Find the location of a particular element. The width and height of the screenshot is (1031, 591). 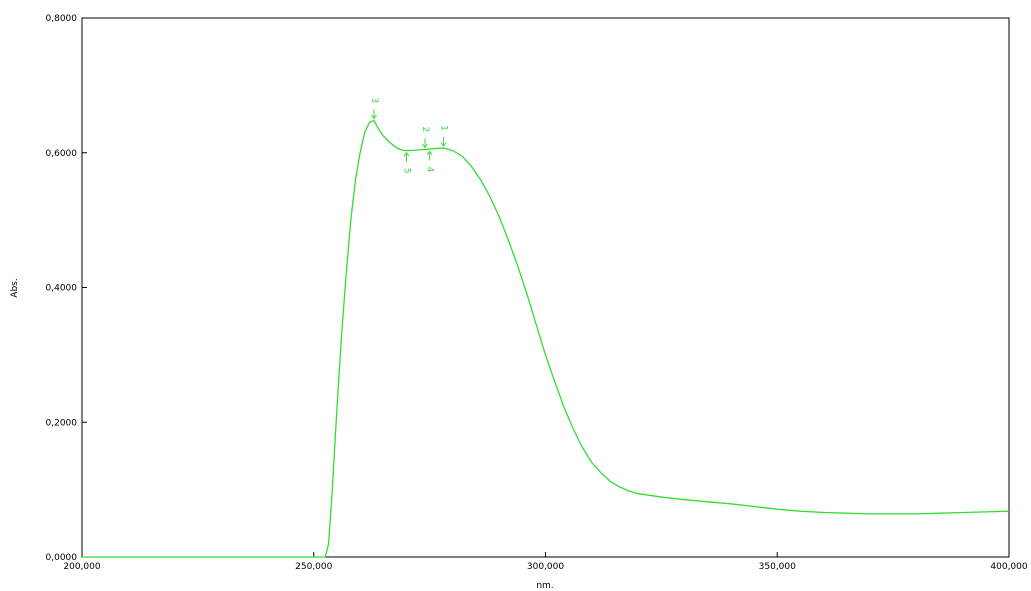

peak-label: 1 is located at coordinates (444, 128).